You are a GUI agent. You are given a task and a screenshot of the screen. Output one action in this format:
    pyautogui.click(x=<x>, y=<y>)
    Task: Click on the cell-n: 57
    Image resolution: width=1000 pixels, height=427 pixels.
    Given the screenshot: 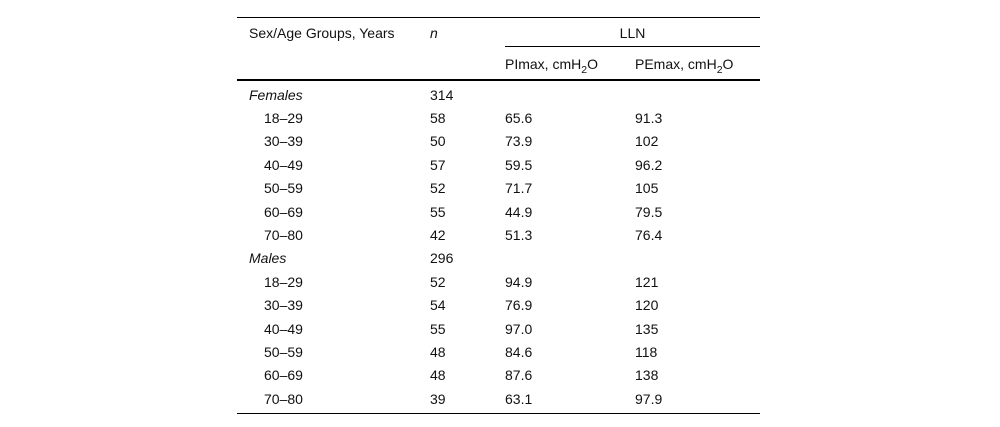 What is the action you would take?
    pyautogui.click(x=438, y=164)
    